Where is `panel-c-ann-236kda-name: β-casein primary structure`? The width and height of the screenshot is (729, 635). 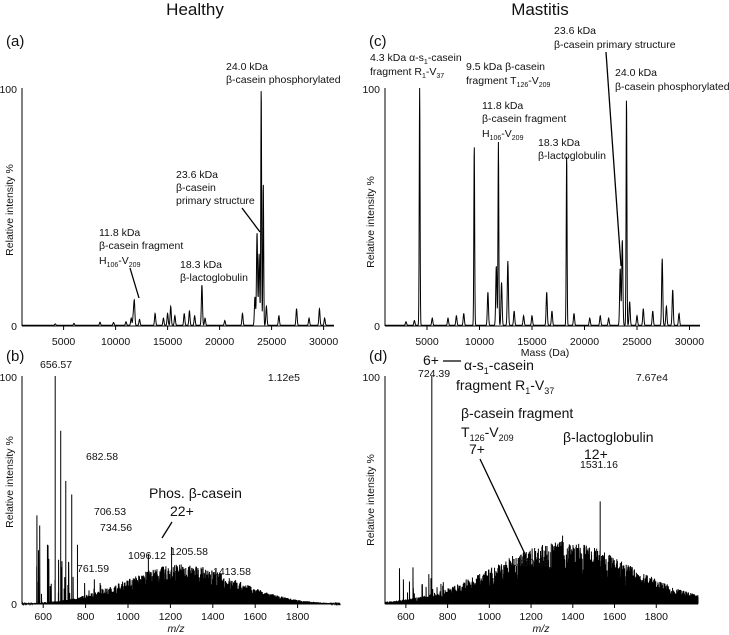 panel-c-ann-236kda-name: β-casein primary structure is located at coordinates (615, 45).